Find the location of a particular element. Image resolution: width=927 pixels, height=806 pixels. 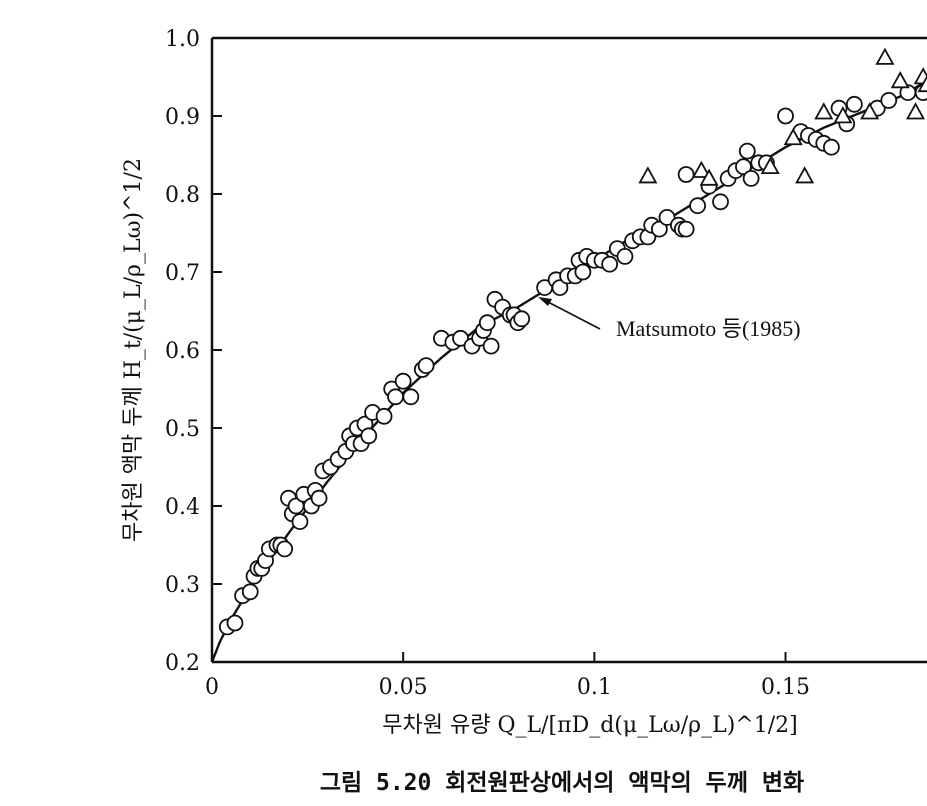

y-tick-label: 0.6 is located at coordinates (182, 351).